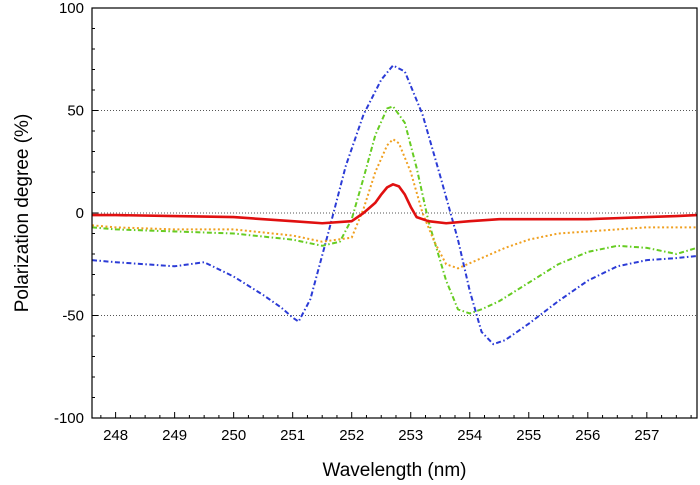 This screenshot has height=485, width=700. I want to click on x-tick-label: 257, so click(646, 435).